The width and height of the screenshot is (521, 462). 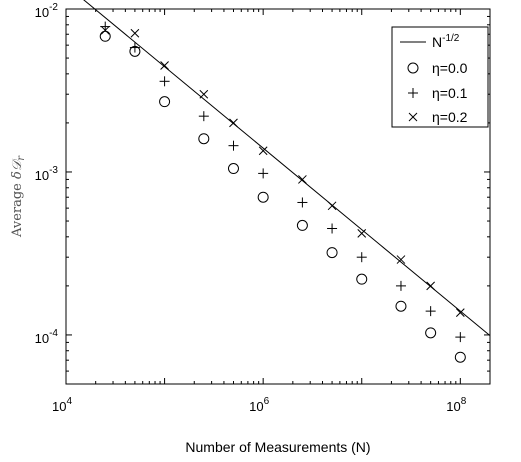 I want to click on legend-label-reference-base: N, so click(x=437, y=42).